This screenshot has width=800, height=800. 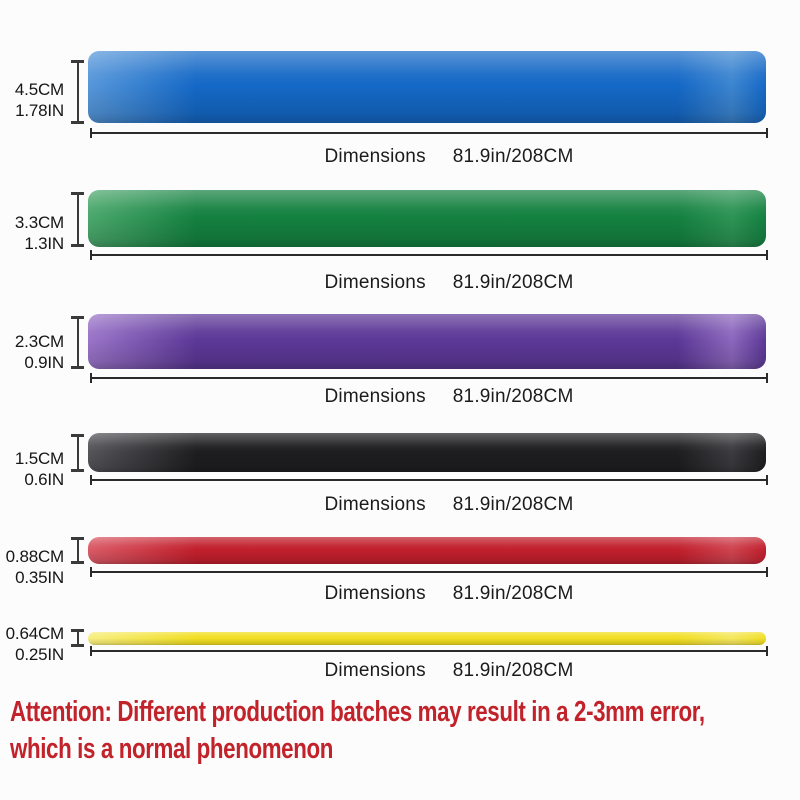 I want to click on band-height-label: 4.5CM 1.78IN, so click(x=32, y=100).